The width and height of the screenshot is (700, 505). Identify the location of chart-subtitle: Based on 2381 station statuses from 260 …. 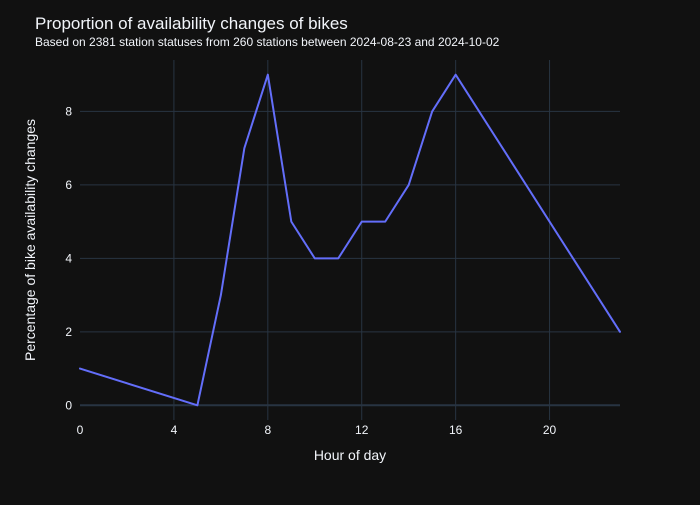
(267, 42).